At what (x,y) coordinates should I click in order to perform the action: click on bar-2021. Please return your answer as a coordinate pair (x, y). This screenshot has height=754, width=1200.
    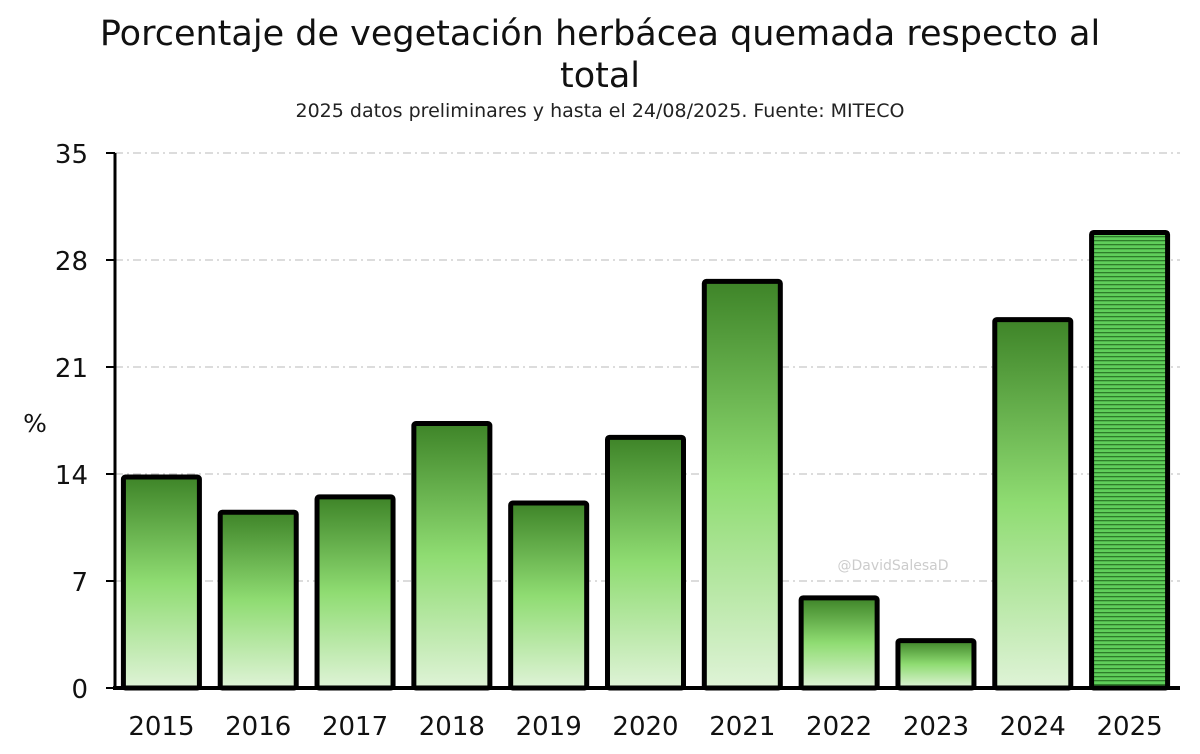
    Looking at the image, I should click on (742, 484).